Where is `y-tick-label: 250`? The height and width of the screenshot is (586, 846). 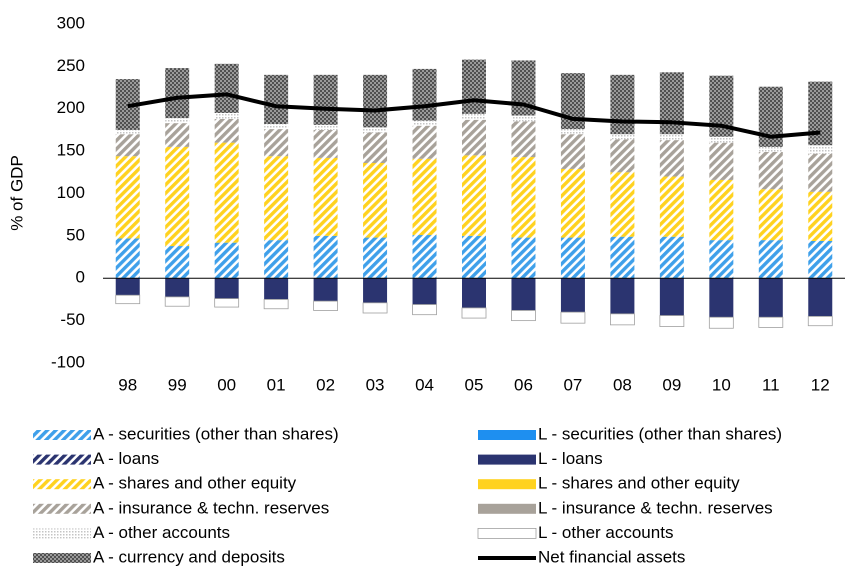
y-tick-label: 250 is located at coordinates (71, 65).